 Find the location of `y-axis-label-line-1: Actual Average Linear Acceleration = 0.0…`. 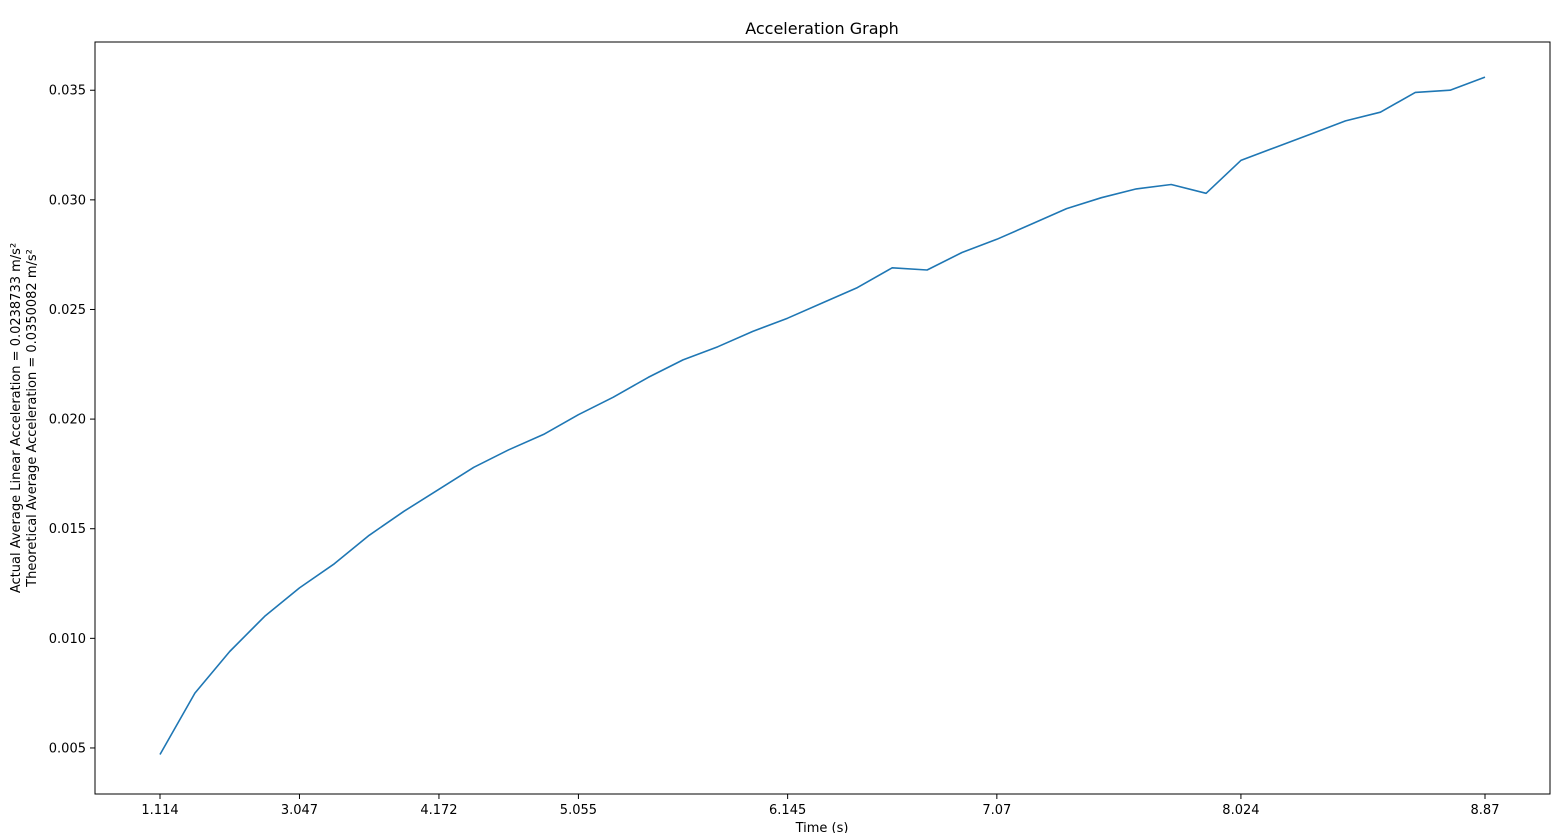

y-axis-label-line-1: Actual Average Linear Acceleration = 0.0… is located at coordinates (16, 418).